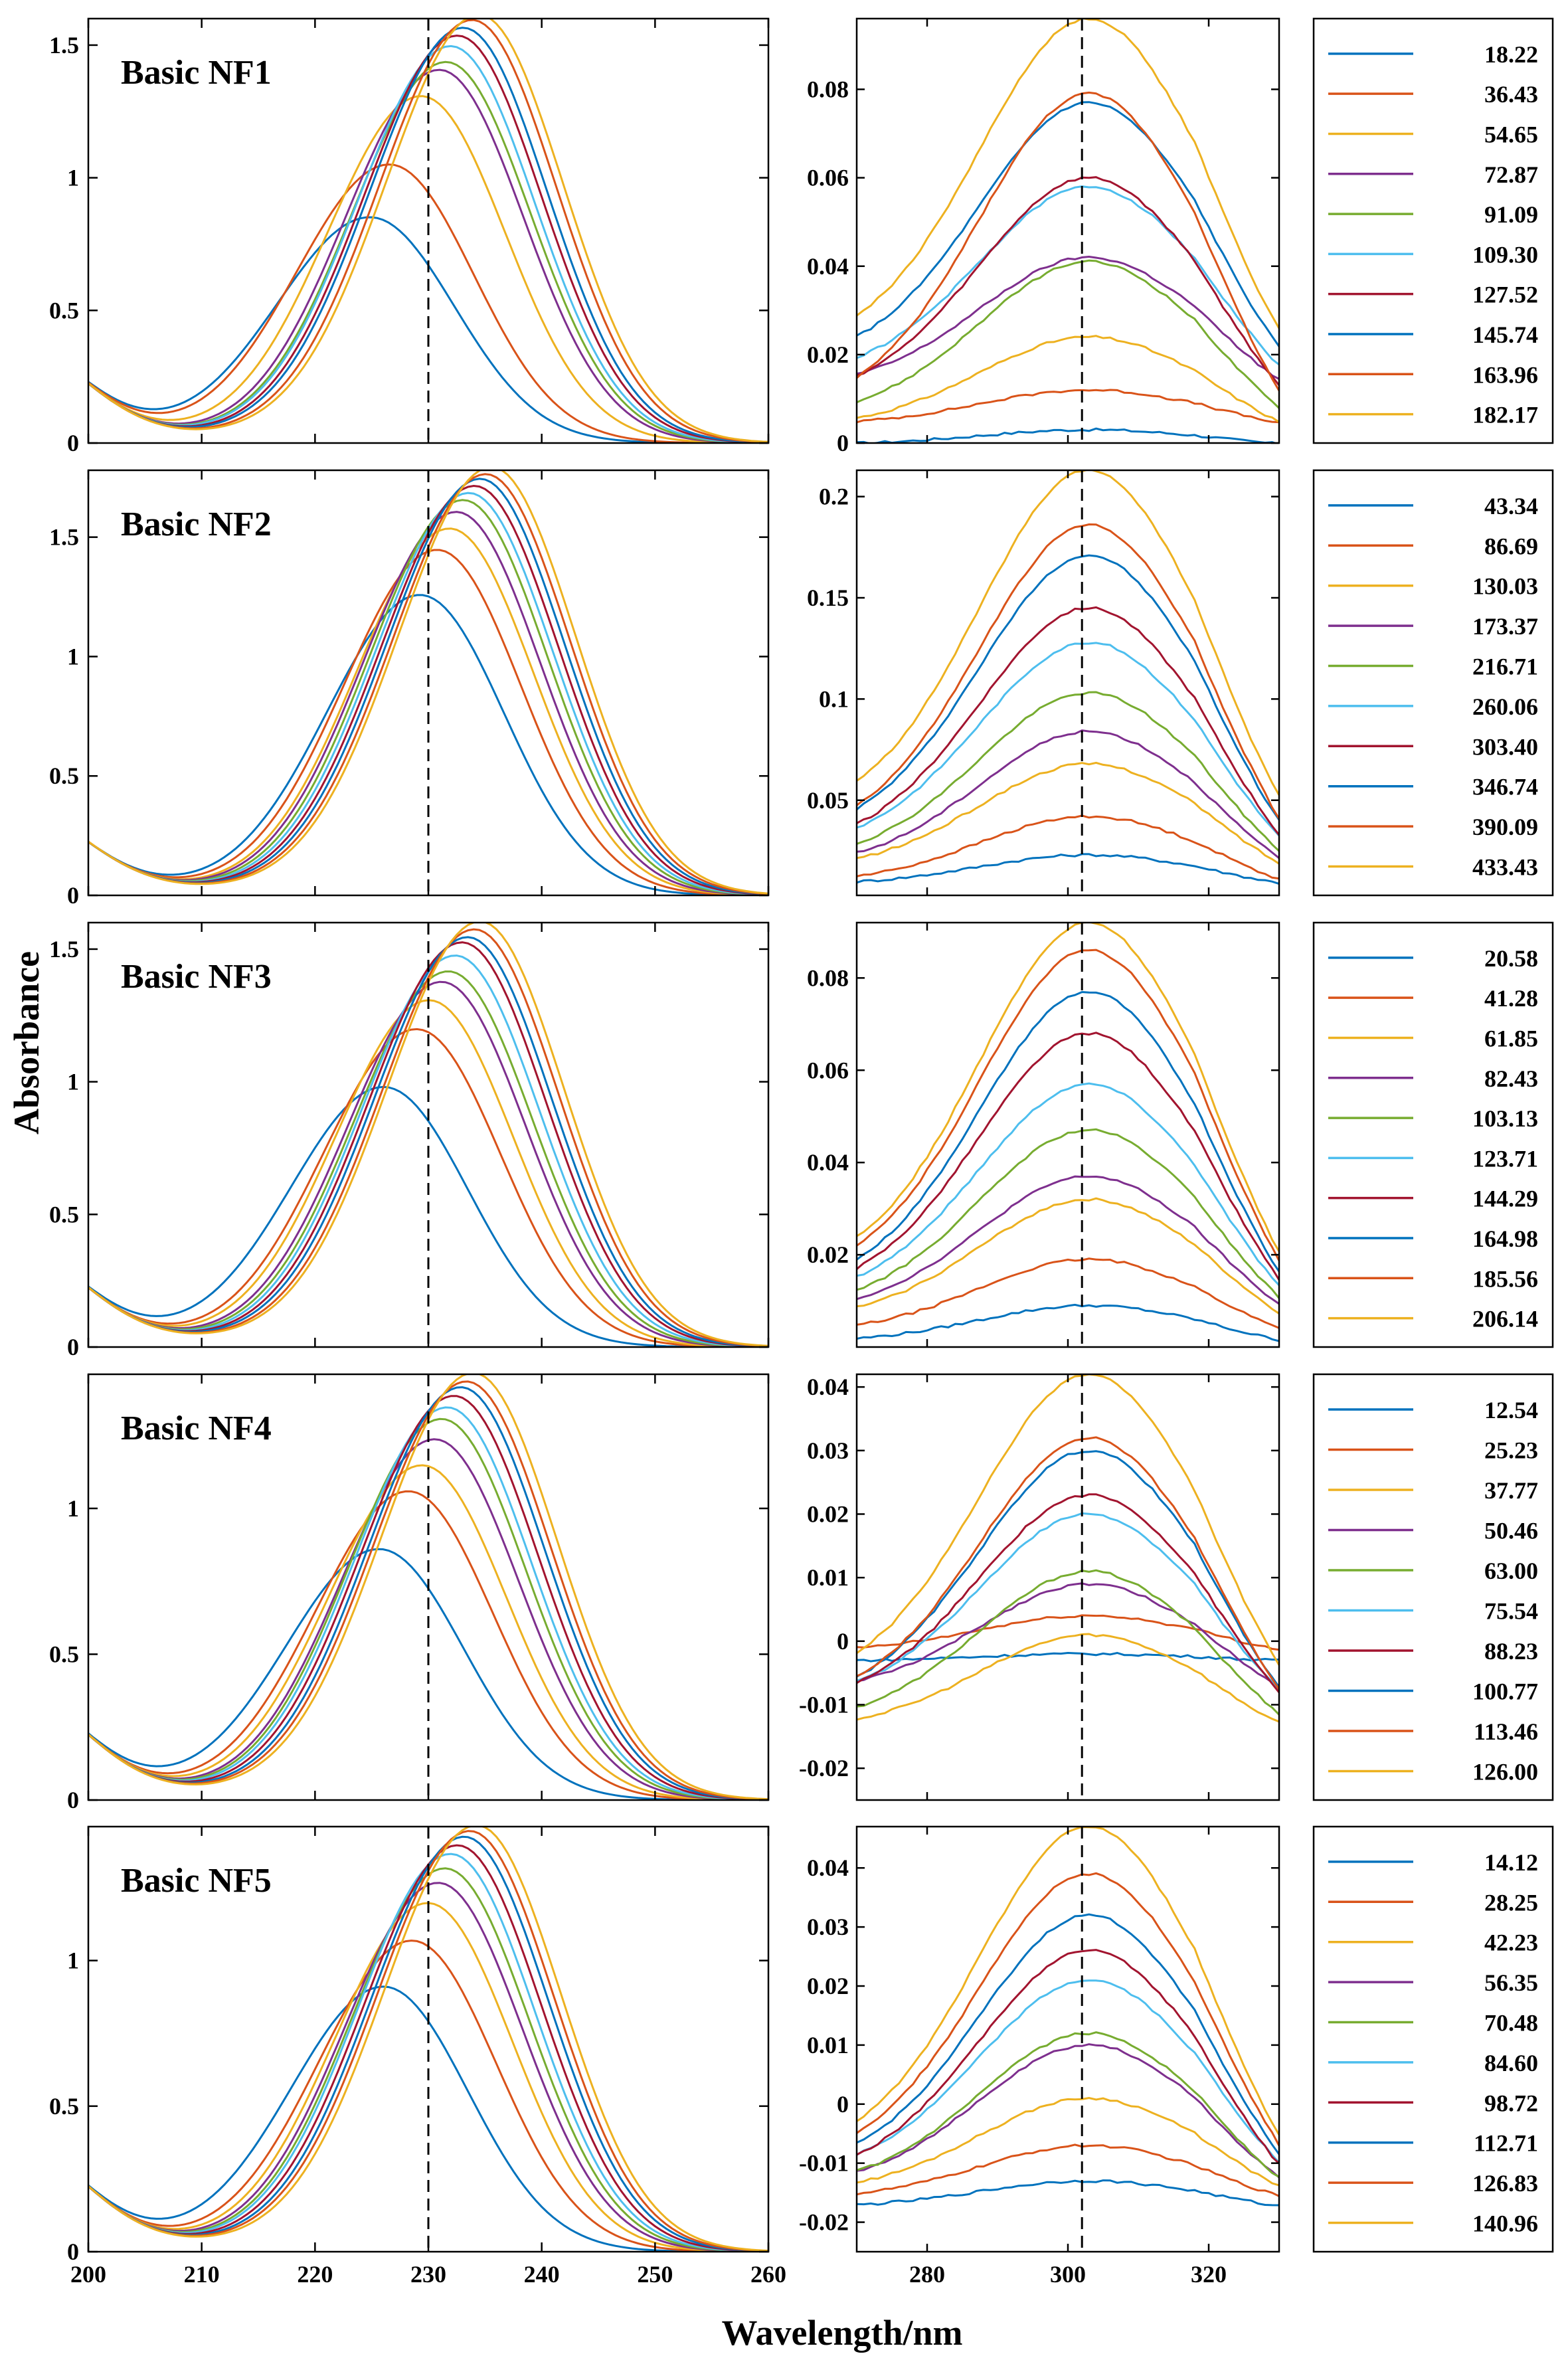 This screenshot has height=2354, width=1568. What do you see at coordinates (1511, 2024) in the screenshot?
I see `legend-entry-label: 70.48` at bounding box center [1511, 2024].